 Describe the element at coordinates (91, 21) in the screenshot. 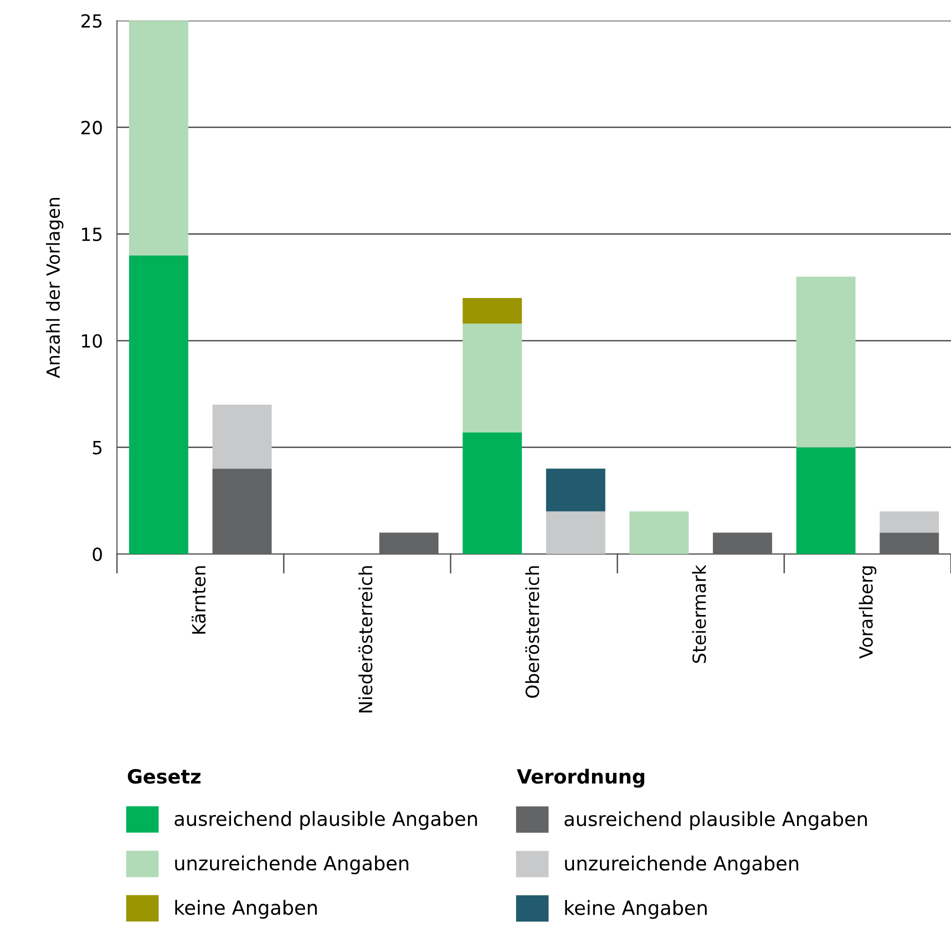

I see `y-tick-label: 25` at that location.